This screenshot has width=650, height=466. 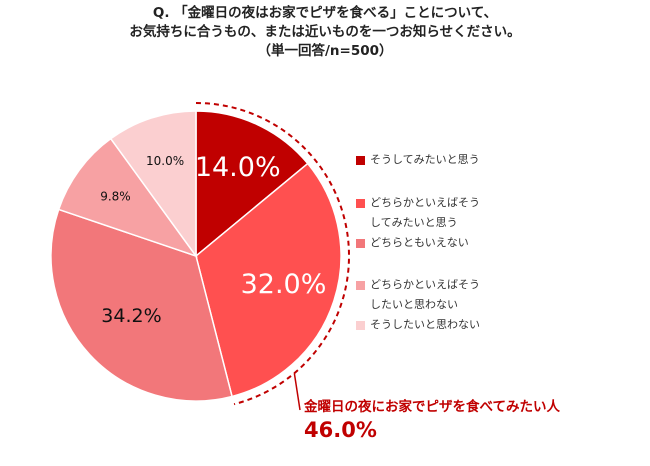 I want to click on legend-item-5: そうしたいと思わない, so click(x=433, y=325).